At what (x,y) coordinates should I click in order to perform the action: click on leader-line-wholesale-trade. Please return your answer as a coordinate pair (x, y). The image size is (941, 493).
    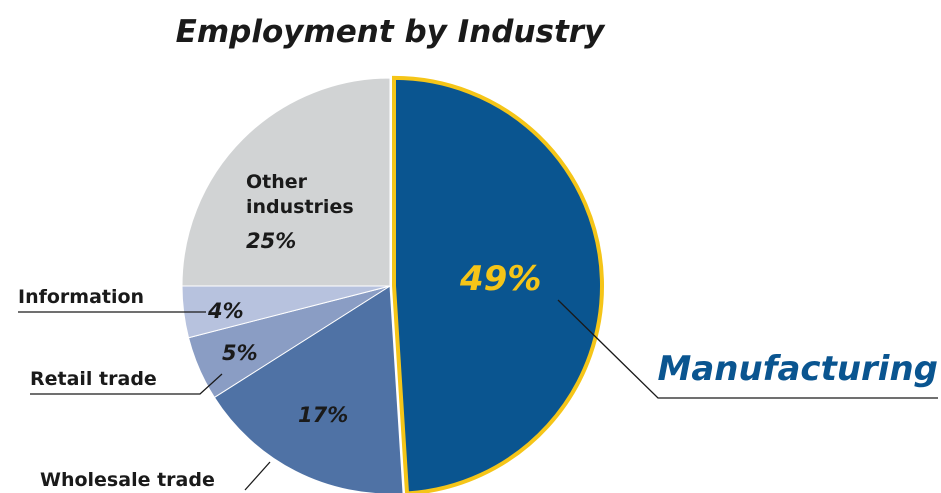
    Looking at the image, I should click on (257, 476).